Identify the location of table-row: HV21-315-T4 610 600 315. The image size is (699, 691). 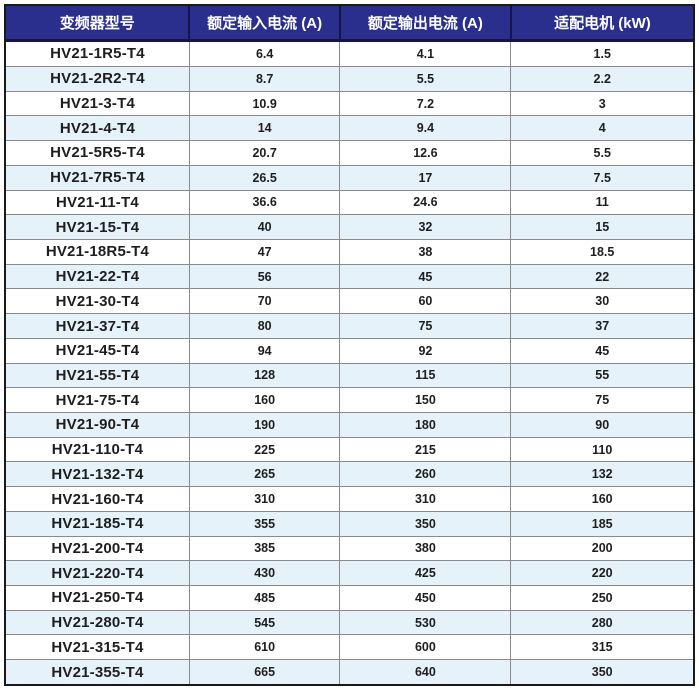
(349, 647).